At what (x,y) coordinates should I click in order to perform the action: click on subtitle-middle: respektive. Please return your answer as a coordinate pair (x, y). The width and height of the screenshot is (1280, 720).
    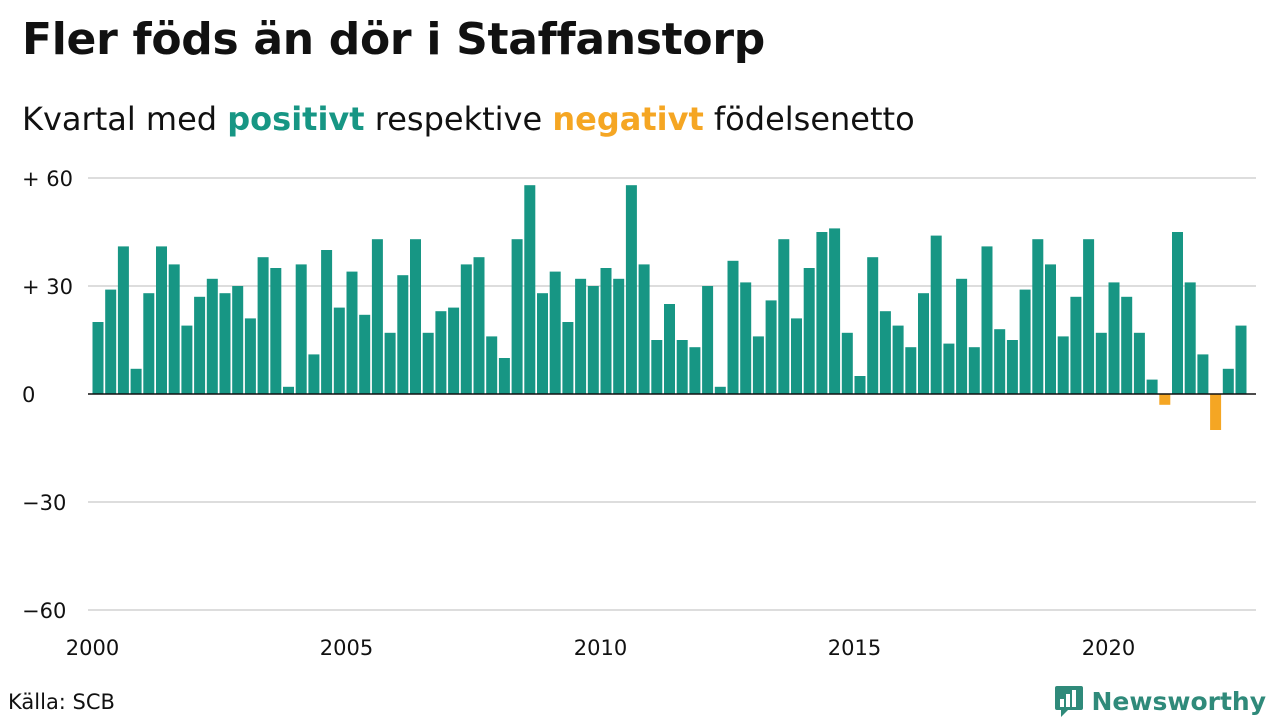
    Looking at the image, I should click on (458, 119).